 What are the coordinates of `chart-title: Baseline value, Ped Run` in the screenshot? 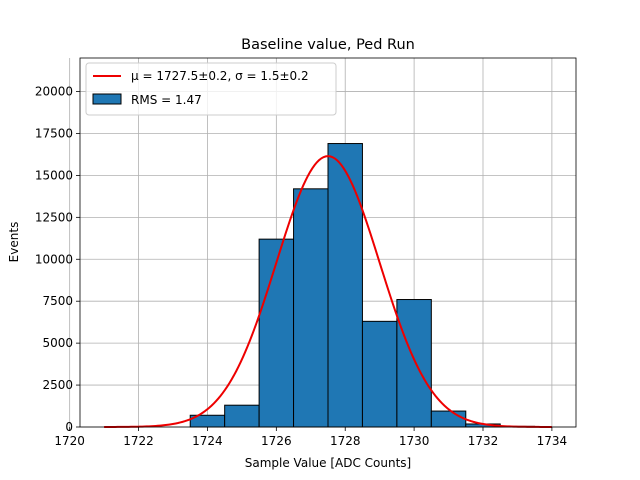 It's located at (328, 45).